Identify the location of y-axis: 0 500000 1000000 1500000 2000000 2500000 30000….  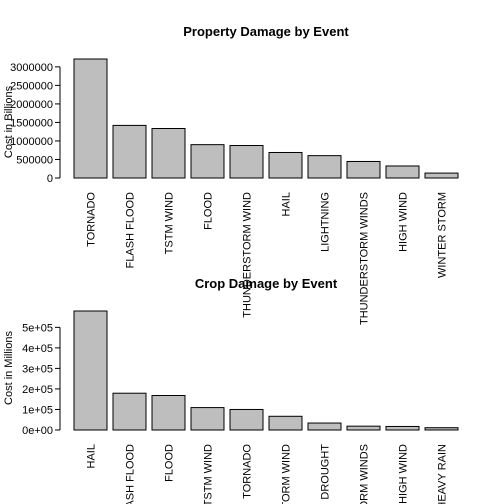
(35, 123).